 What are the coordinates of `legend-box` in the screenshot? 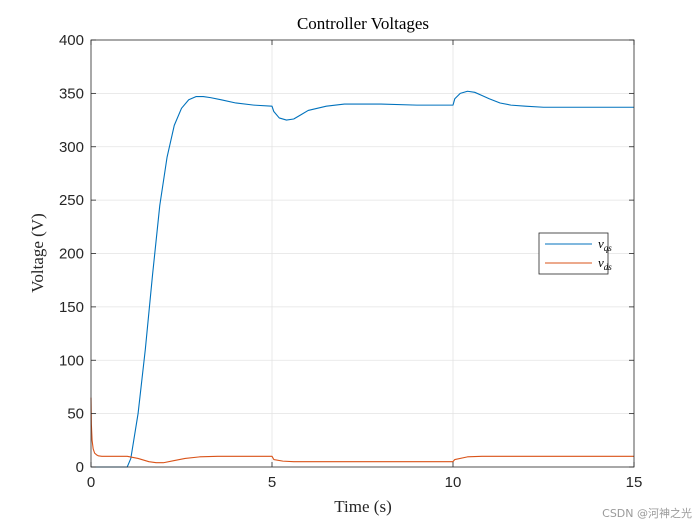 It's located at (573, 253).